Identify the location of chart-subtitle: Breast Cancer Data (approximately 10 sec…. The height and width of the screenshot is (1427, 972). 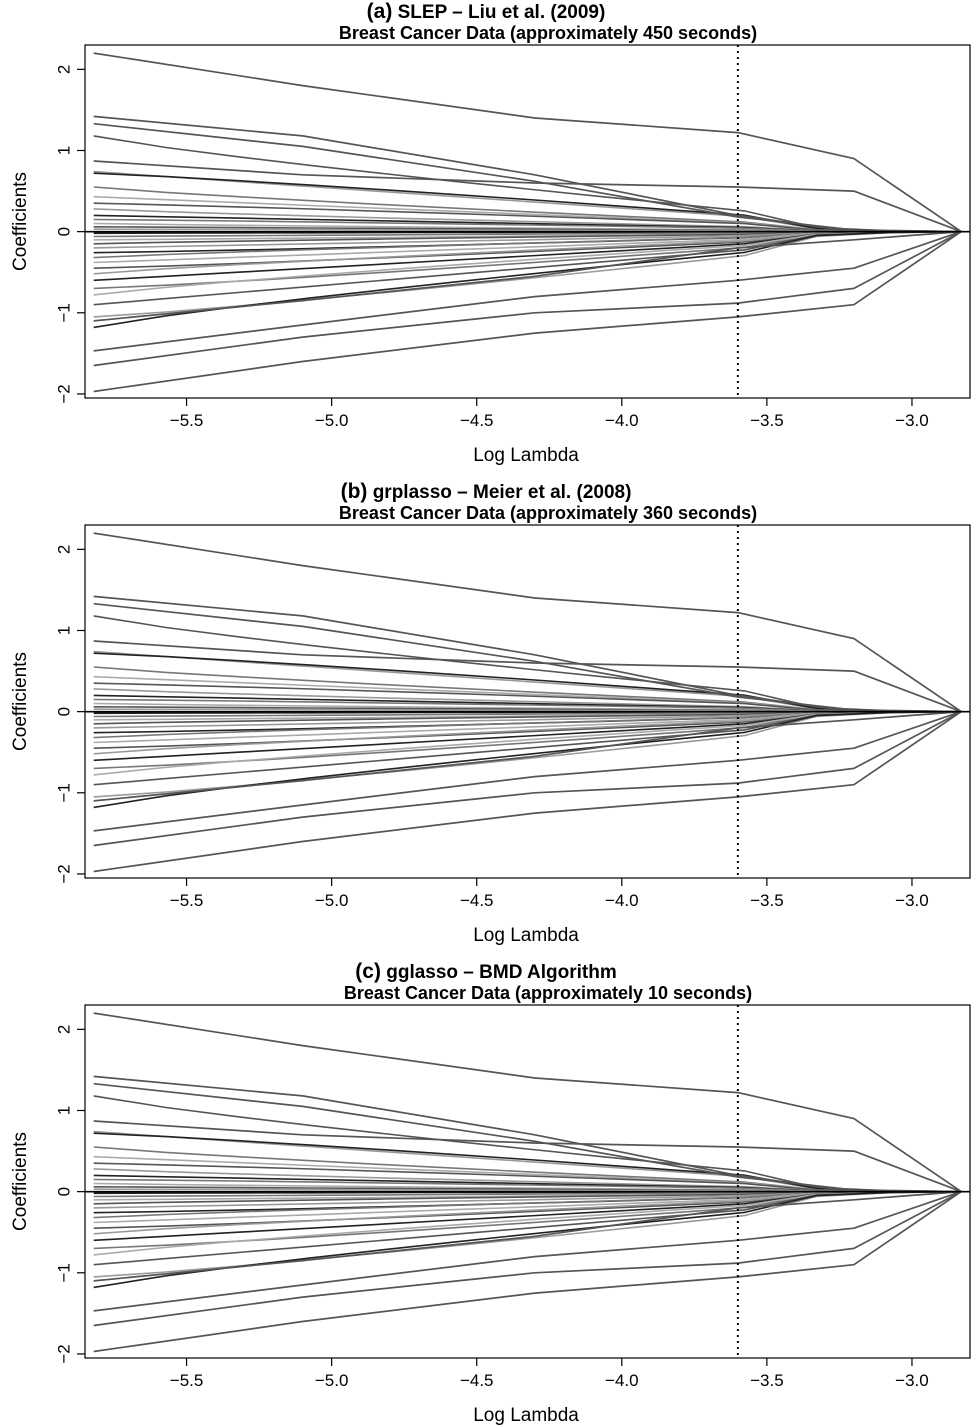
(548, 993).